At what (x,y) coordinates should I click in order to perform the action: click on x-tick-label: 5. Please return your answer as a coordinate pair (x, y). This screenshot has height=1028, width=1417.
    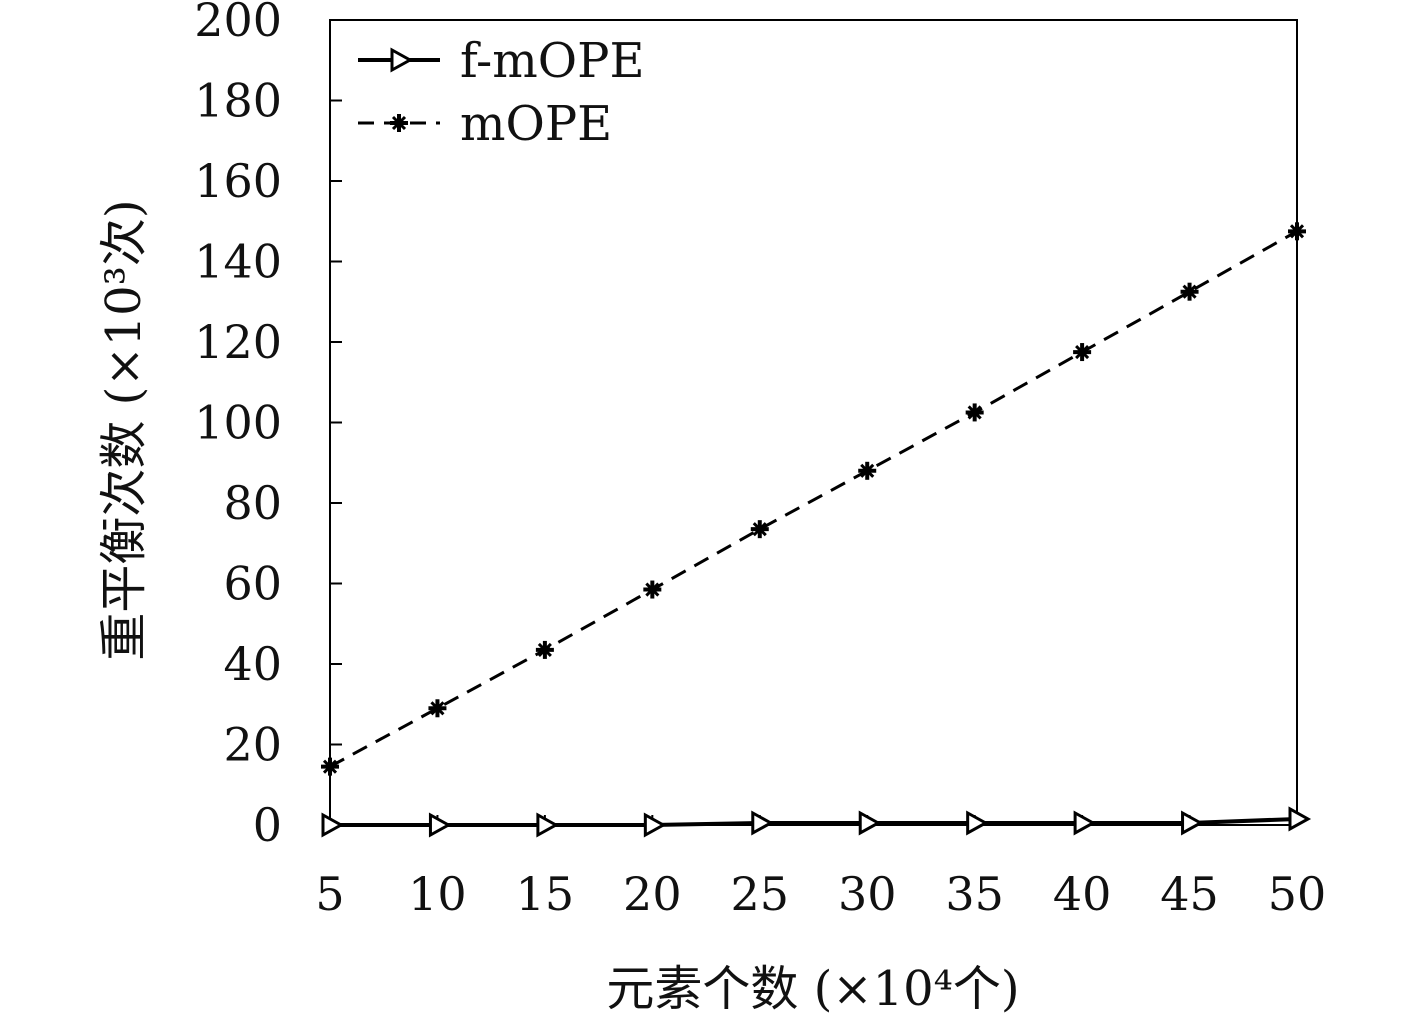
    Looking at the image, I should click on (329, 894).